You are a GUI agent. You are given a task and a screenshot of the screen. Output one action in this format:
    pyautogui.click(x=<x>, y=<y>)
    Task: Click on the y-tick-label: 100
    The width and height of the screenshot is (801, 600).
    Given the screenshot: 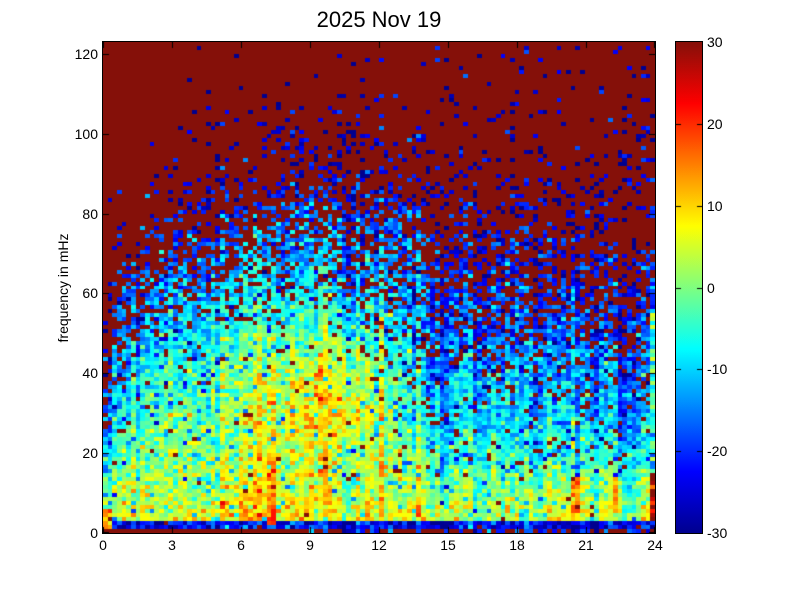 What is the action you would take?
    pyautogui.click(x=86, y=133)
    